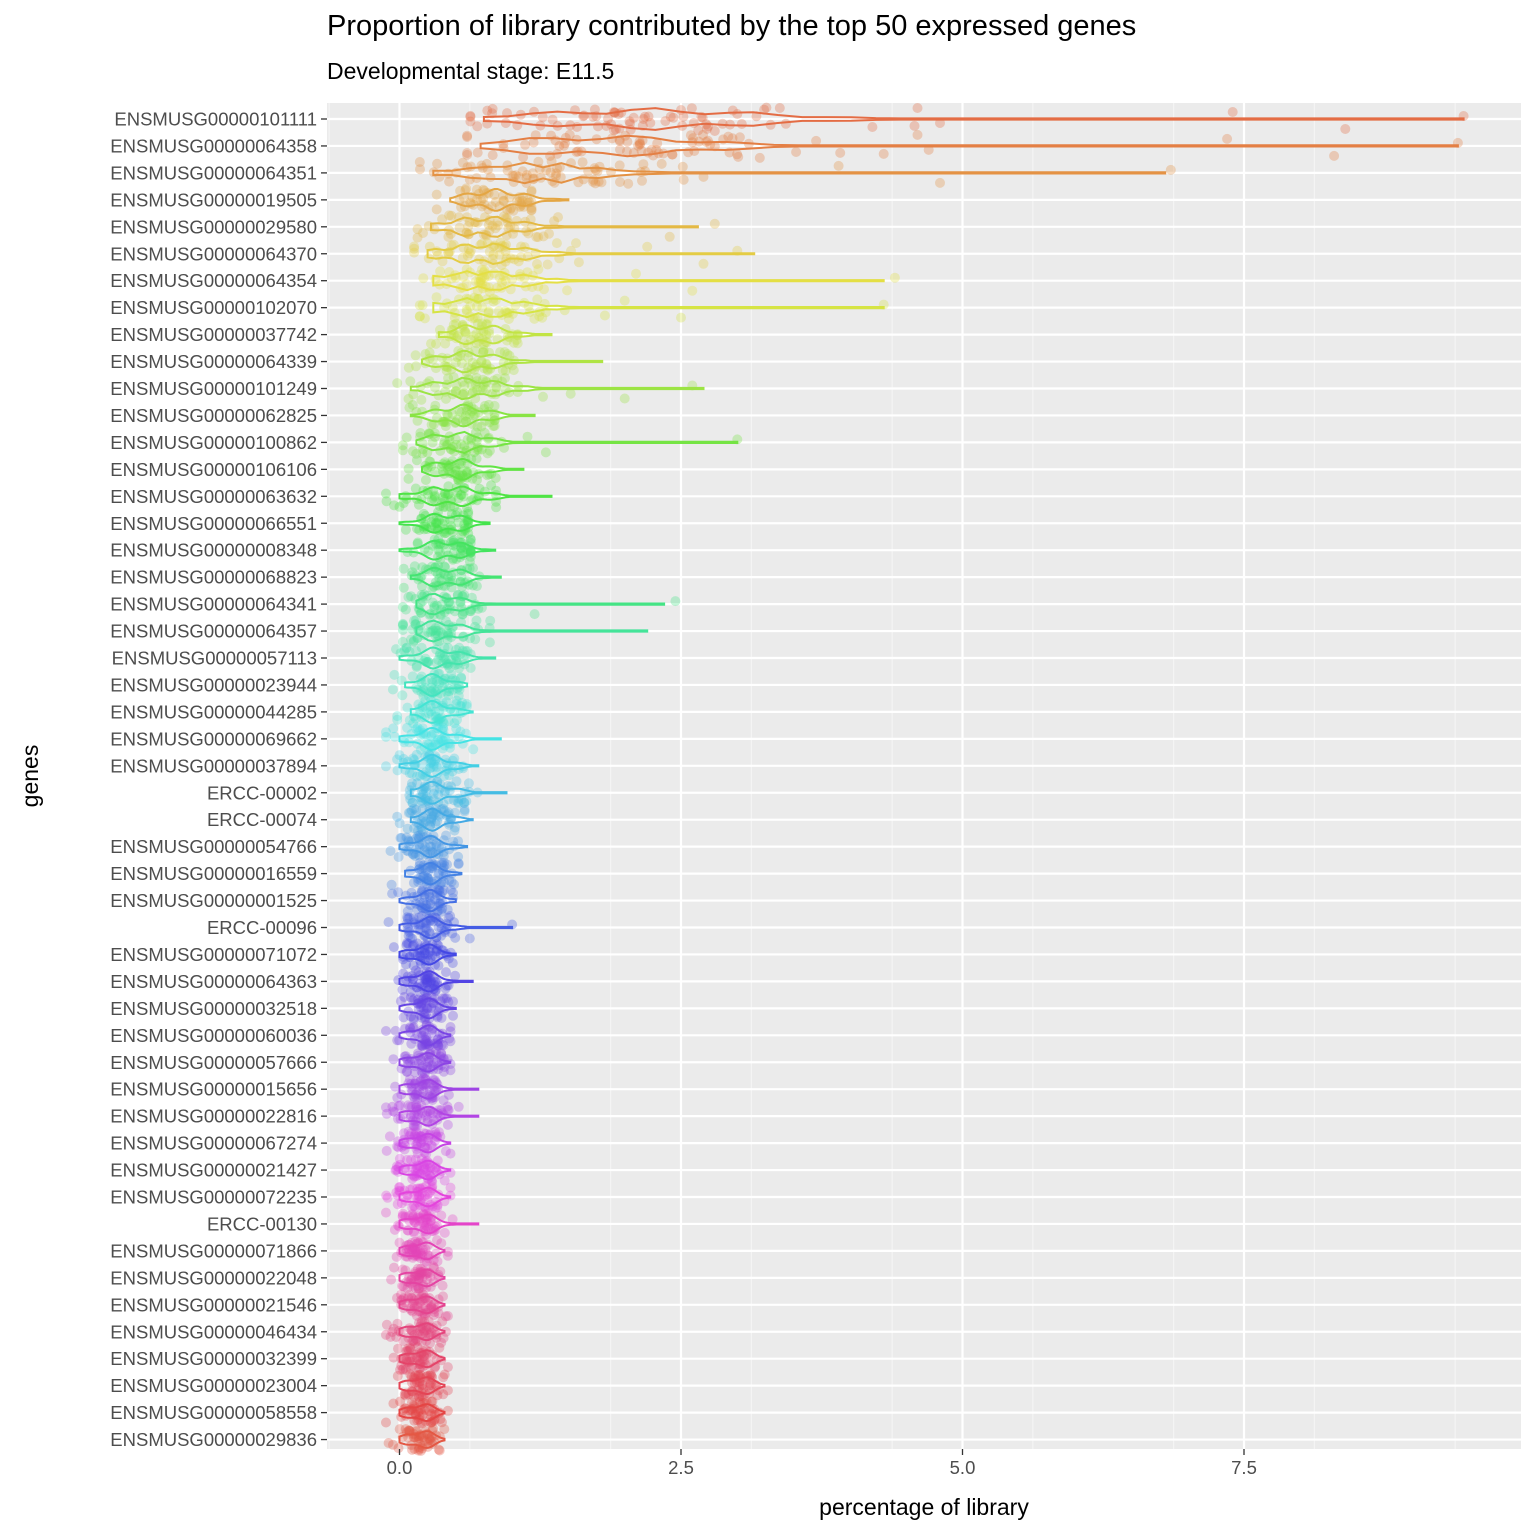  I want to click on y-tick-label: ENSMUSG00000016559, so click(213, 873).